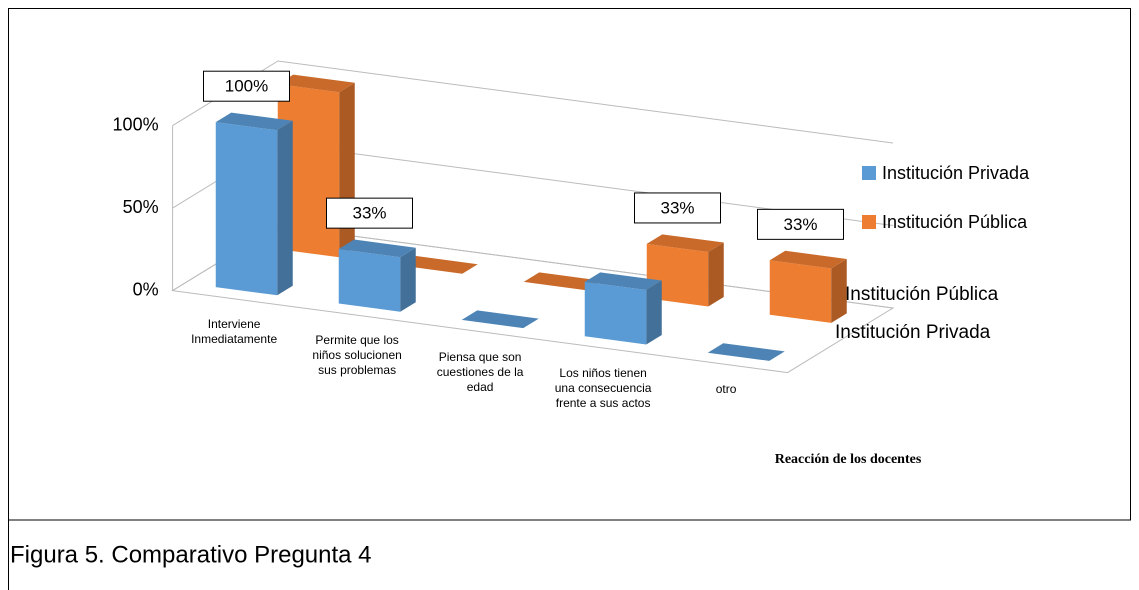 The image size is (1139, 590). What do you see at coordinates (922, 294) in the screenshot?
I see `depth-axis-label: Institución Pública` at bounding box center [922, 294].